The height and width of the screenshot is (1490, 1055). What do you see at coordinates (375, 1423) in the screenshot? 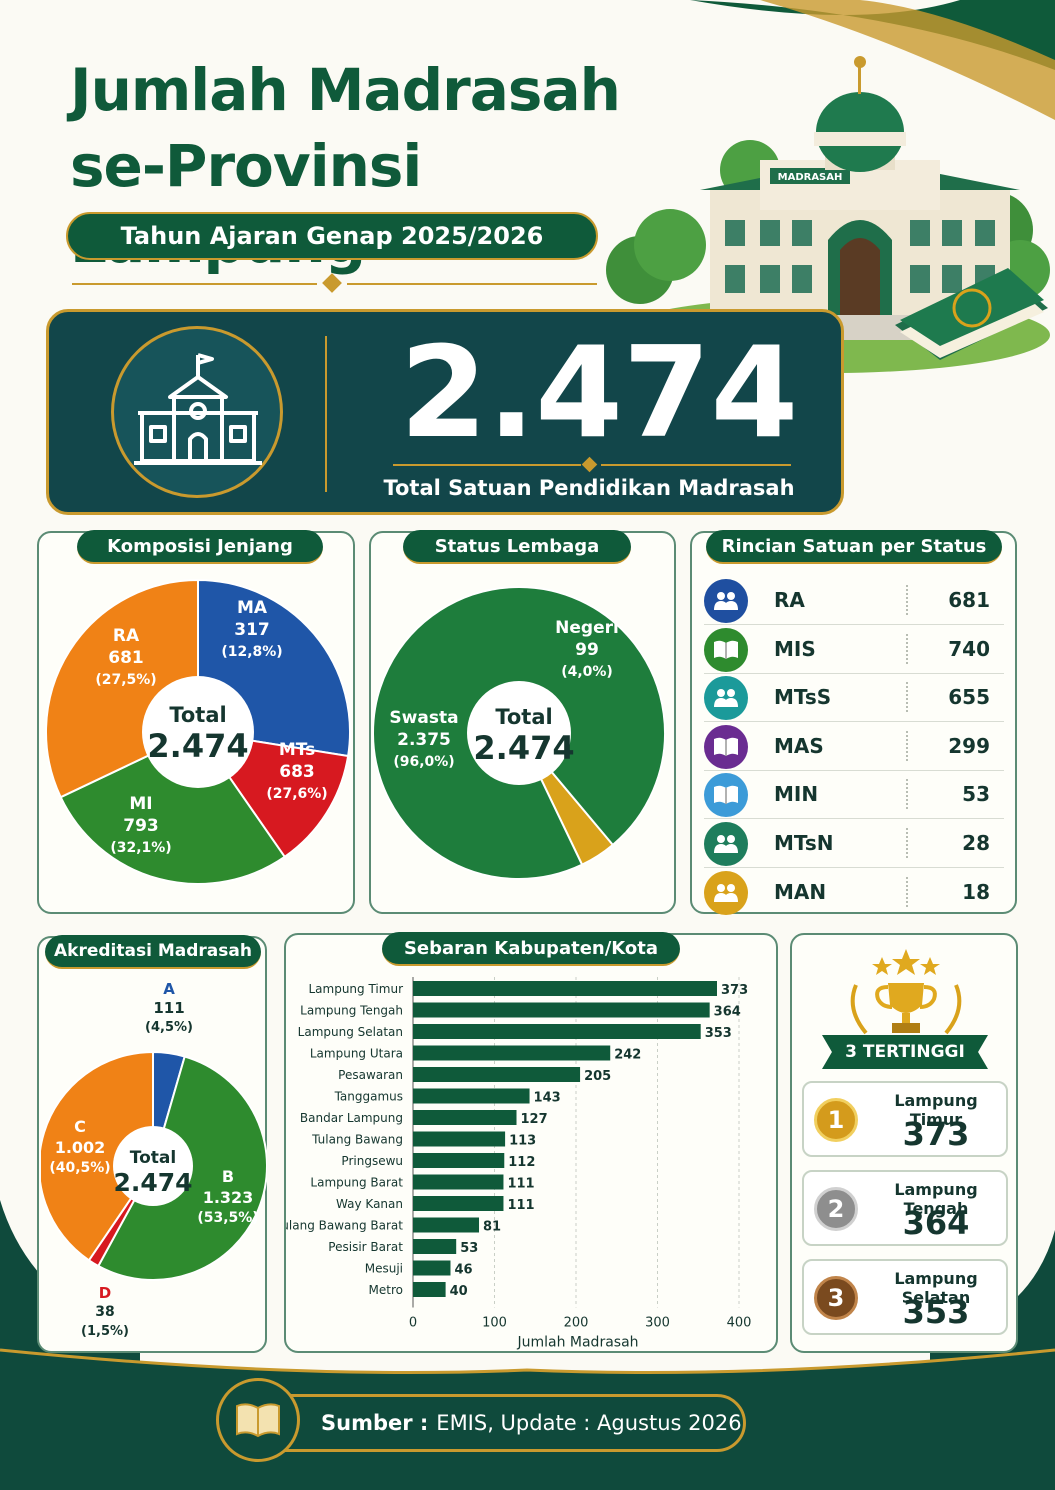
I see `source-label: Sumber :` at bounding box center [375, 1423].